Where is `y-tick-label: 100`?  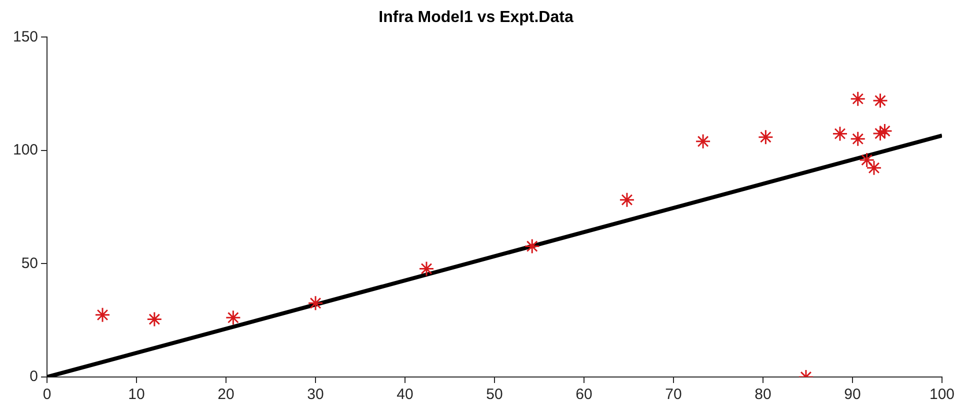 y-tick-label: 100 is located at coordinates (25, 150).